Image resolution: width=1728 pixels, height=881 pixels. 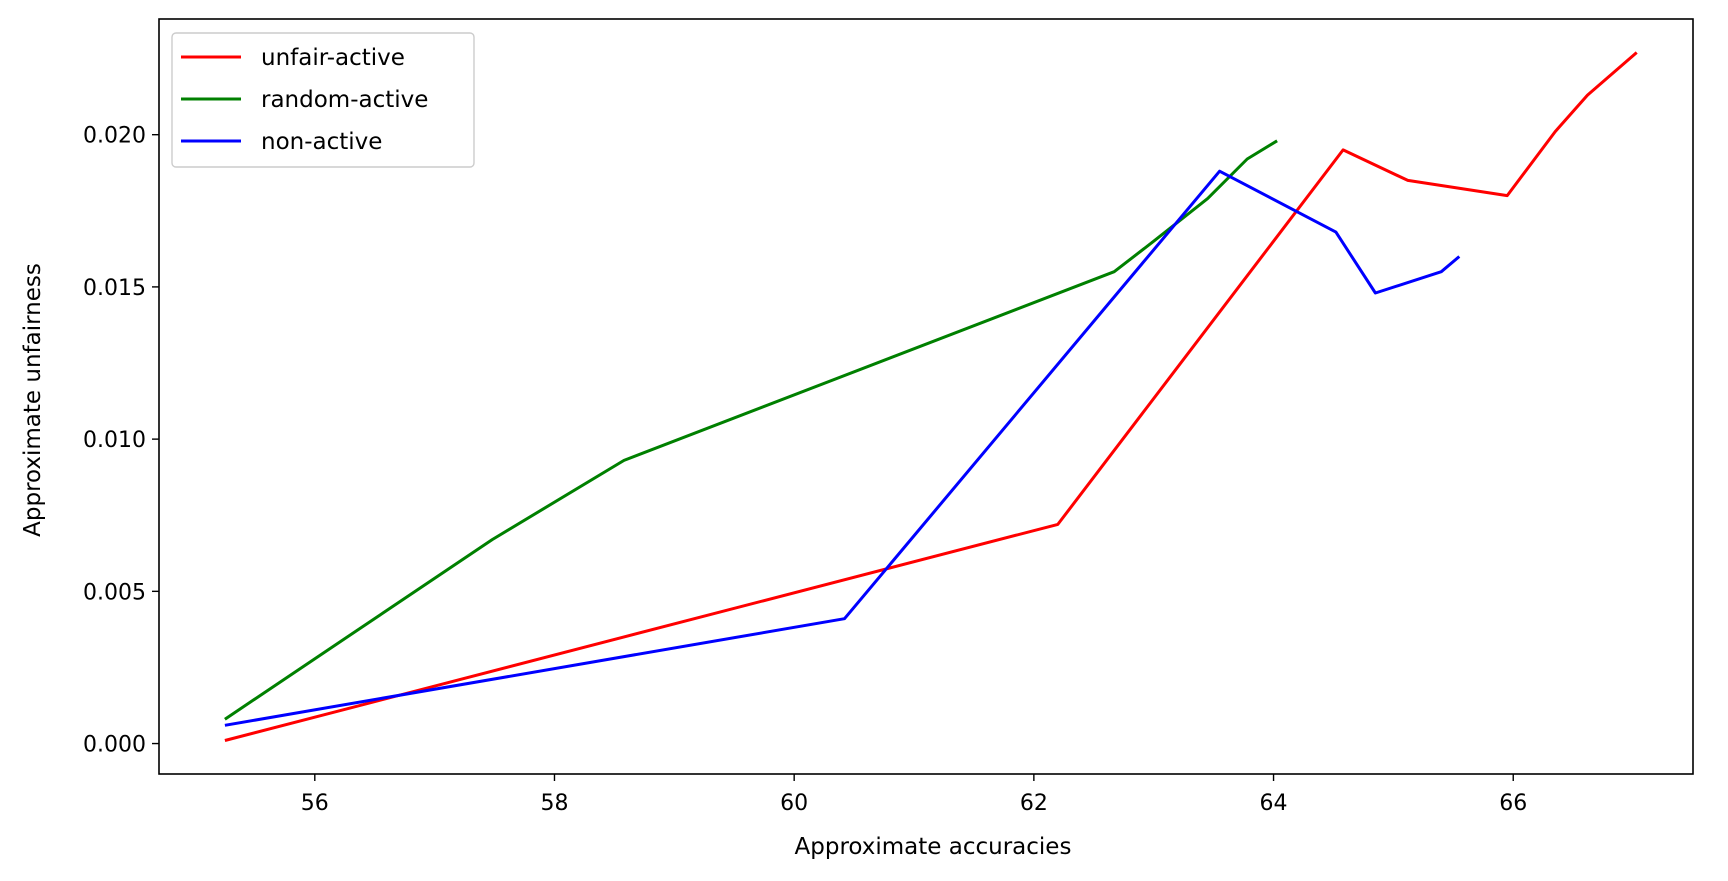 What do you see at coordinates (33, 400) in the screenshot?
I see `y-axis-label: Approximate unfairness` at bounding box center [33, 400].